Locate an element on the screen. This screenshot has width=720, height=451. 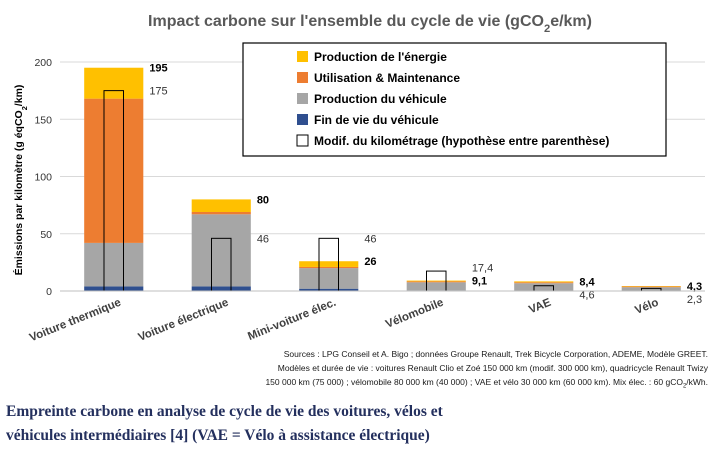
y-axis-label: Émissions par kilomètre (g éqCO2/km) is located at coordinates (20, 180).